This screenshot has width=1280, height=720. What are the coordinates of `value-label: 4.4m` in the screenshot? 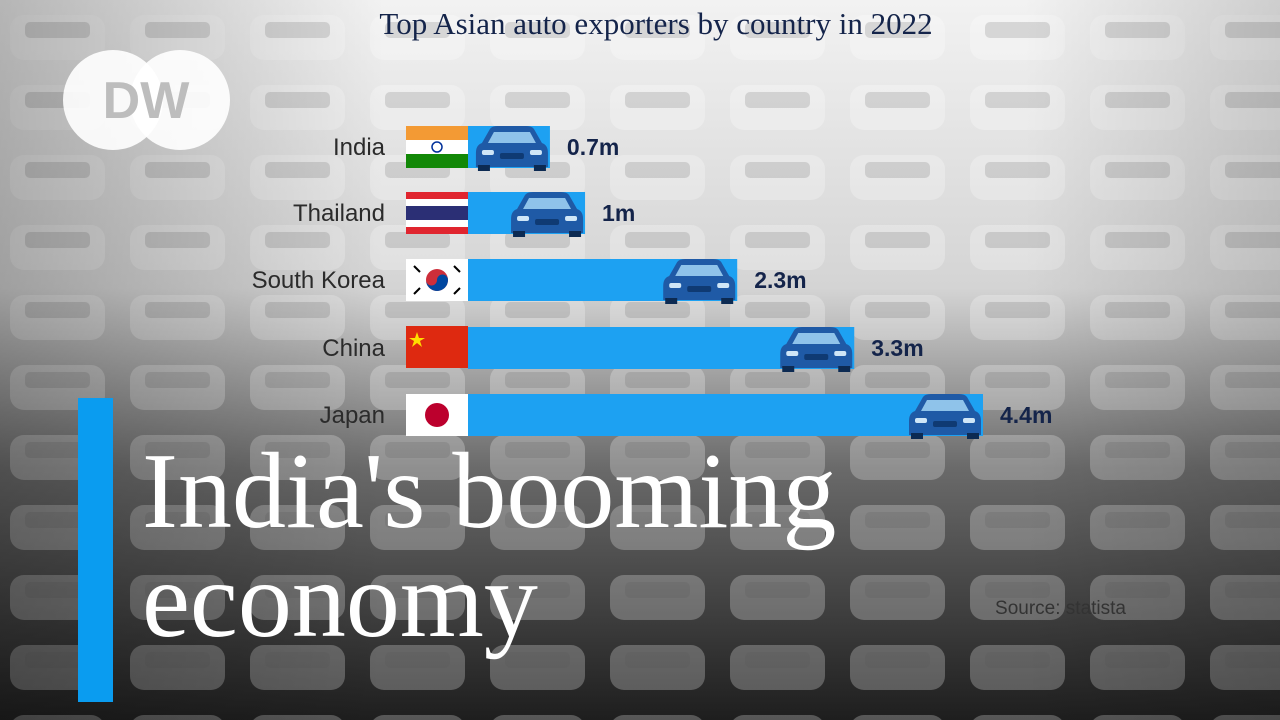 It's located at (1026, 415).